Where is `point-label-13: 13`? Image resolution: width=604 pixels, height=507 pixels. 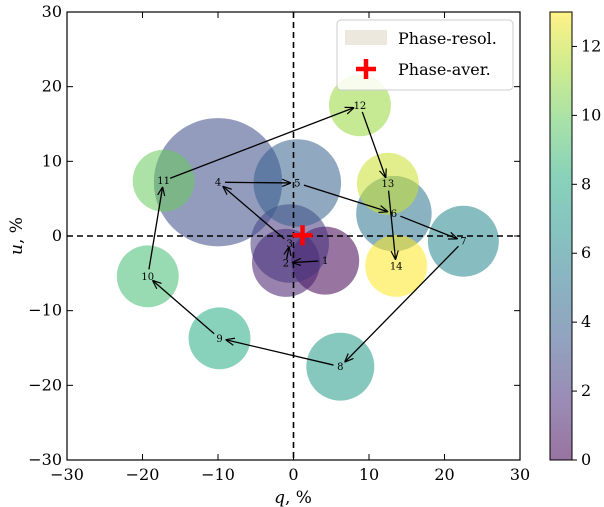 point-label-13: 13 is located at coordinates (388, 184).